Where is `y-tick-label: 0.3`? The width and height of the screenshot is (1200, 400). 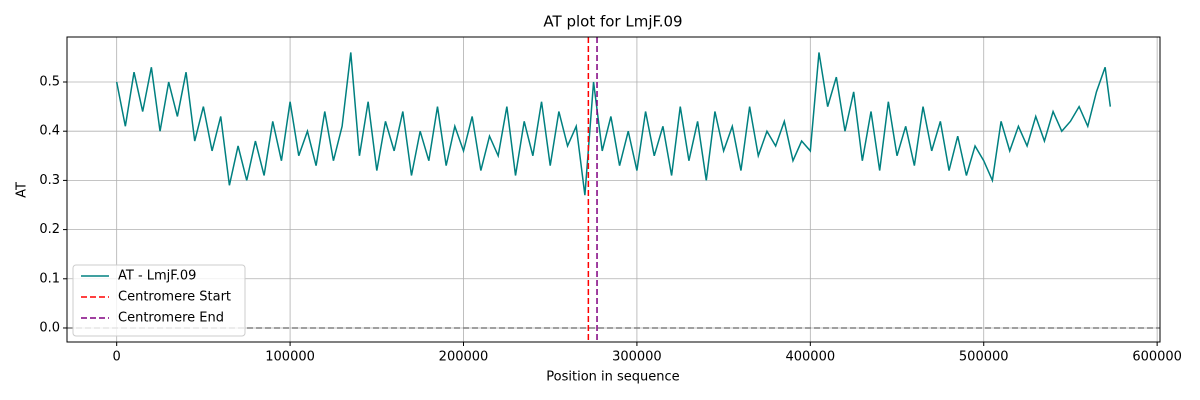
y-tick-label: 0.3 is located at coordinates (49, 180).